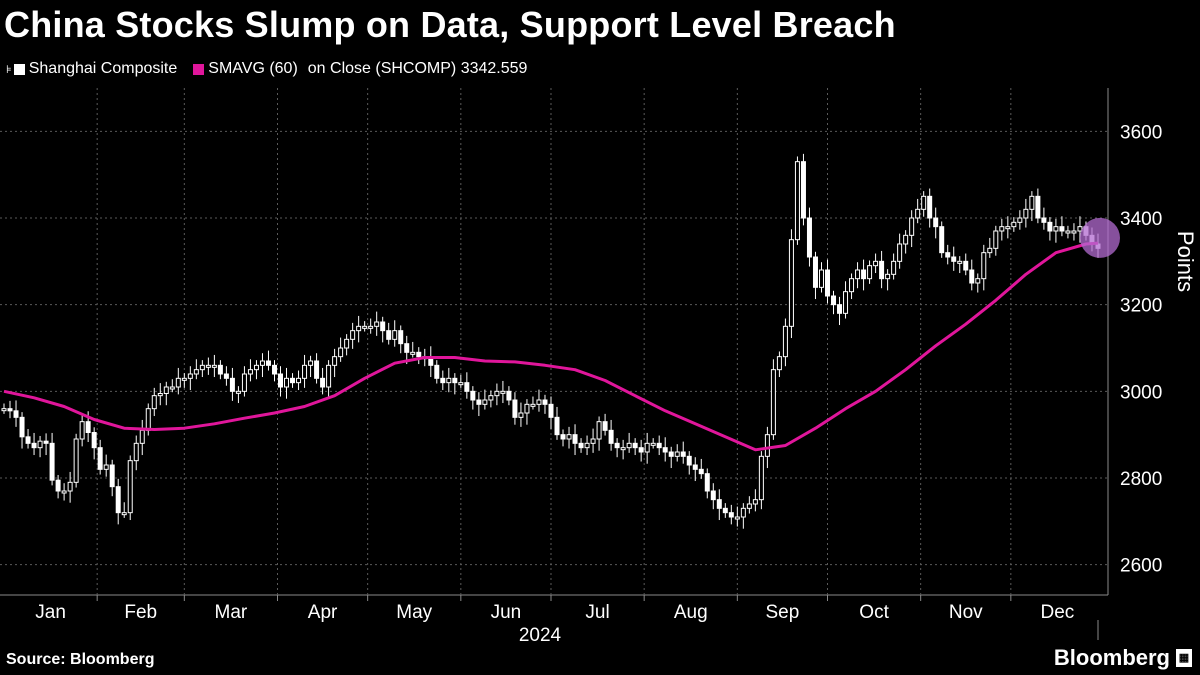 This screenshot has height=675, width=1200. Describe the element at coordinates (140, 612) in the screenshot. I see `x-tick-label: Feb` at that location.